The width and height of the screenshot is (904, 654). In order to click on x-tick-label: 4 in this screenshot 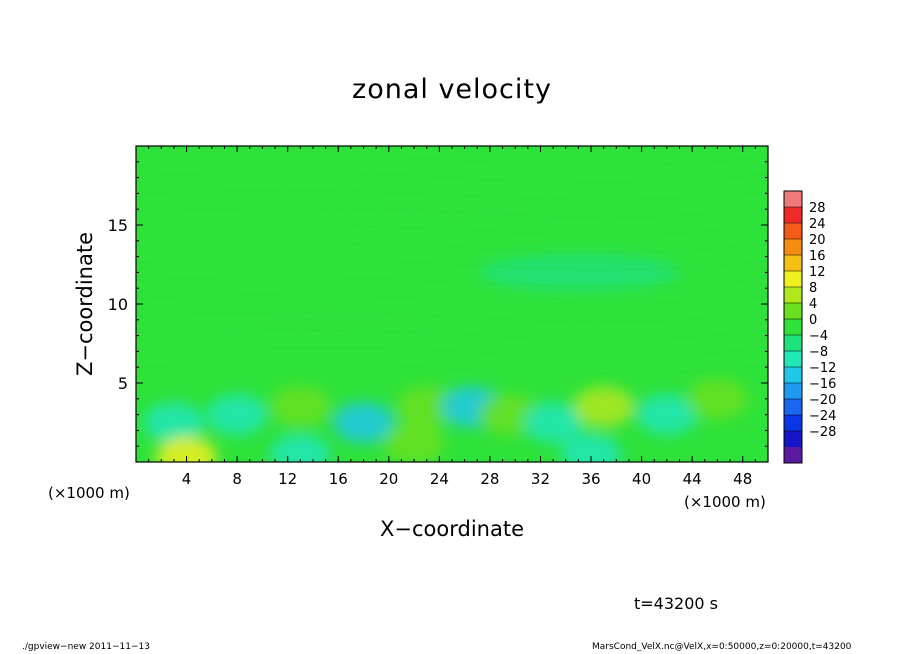, I will do `click(187, 479)`.